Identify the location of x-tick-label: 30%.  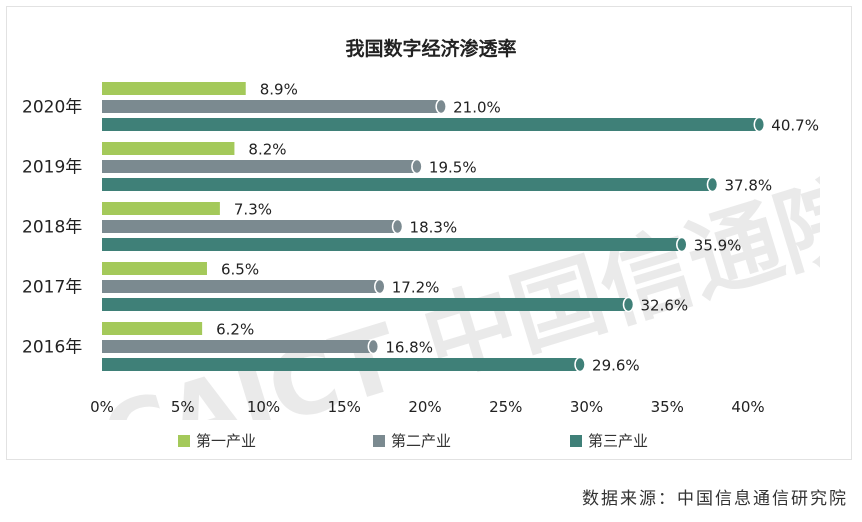
(586, 407).